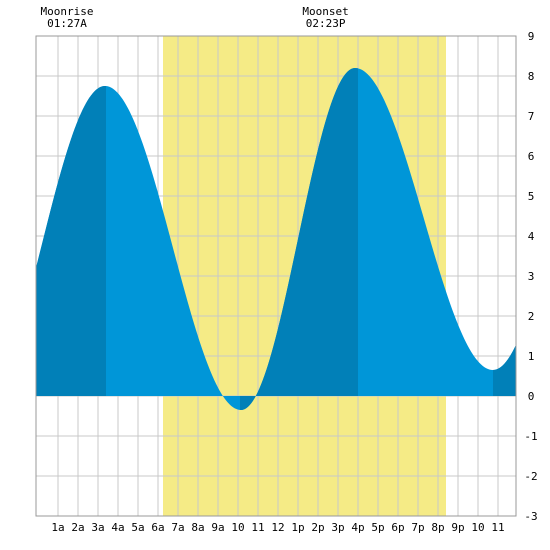 Image resolution: width=550 pixels, height=550 pixels. Describe the element at coordinates (97, 527) in the screenshot. I see `x-tick-label: 3a` at that location.